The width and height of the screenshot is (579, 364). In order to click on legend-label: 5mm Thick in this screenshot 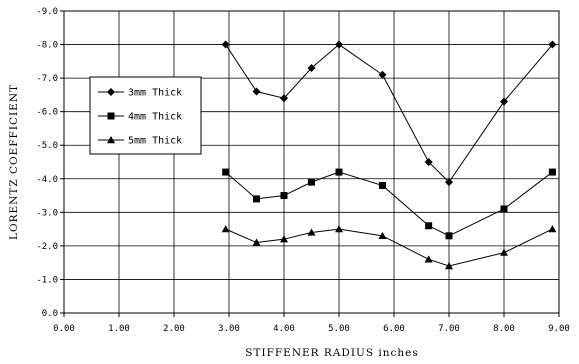, I will do `click(155, 141)`.